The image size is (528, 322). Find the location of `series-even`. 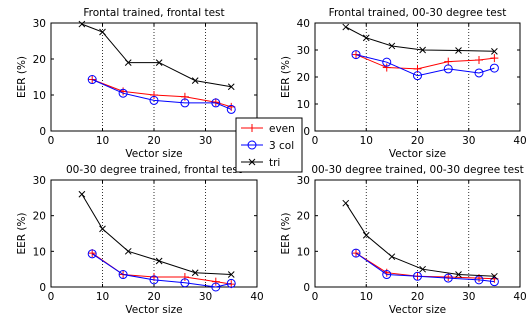

series-even is located at coordinates (425, 61).